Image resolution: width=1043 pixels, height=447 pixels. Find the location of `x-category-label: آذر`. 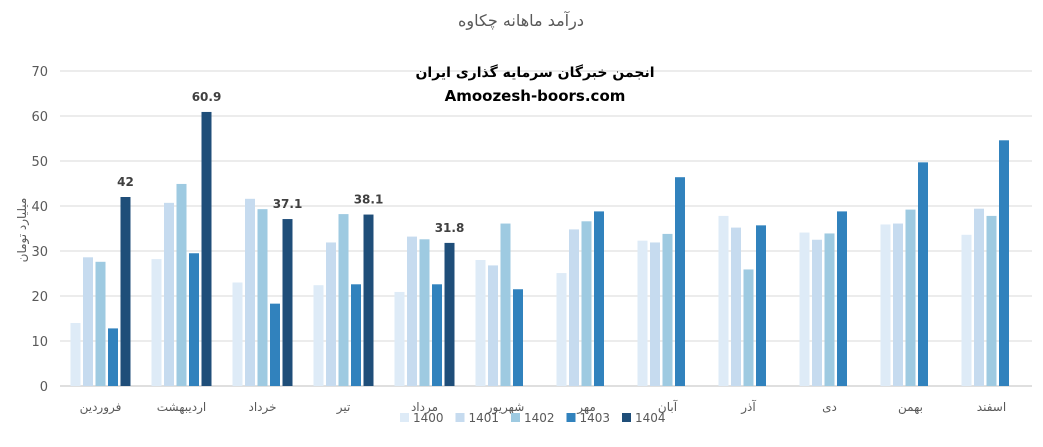

x-category-label: آذر is located at coordinates (748, 407).